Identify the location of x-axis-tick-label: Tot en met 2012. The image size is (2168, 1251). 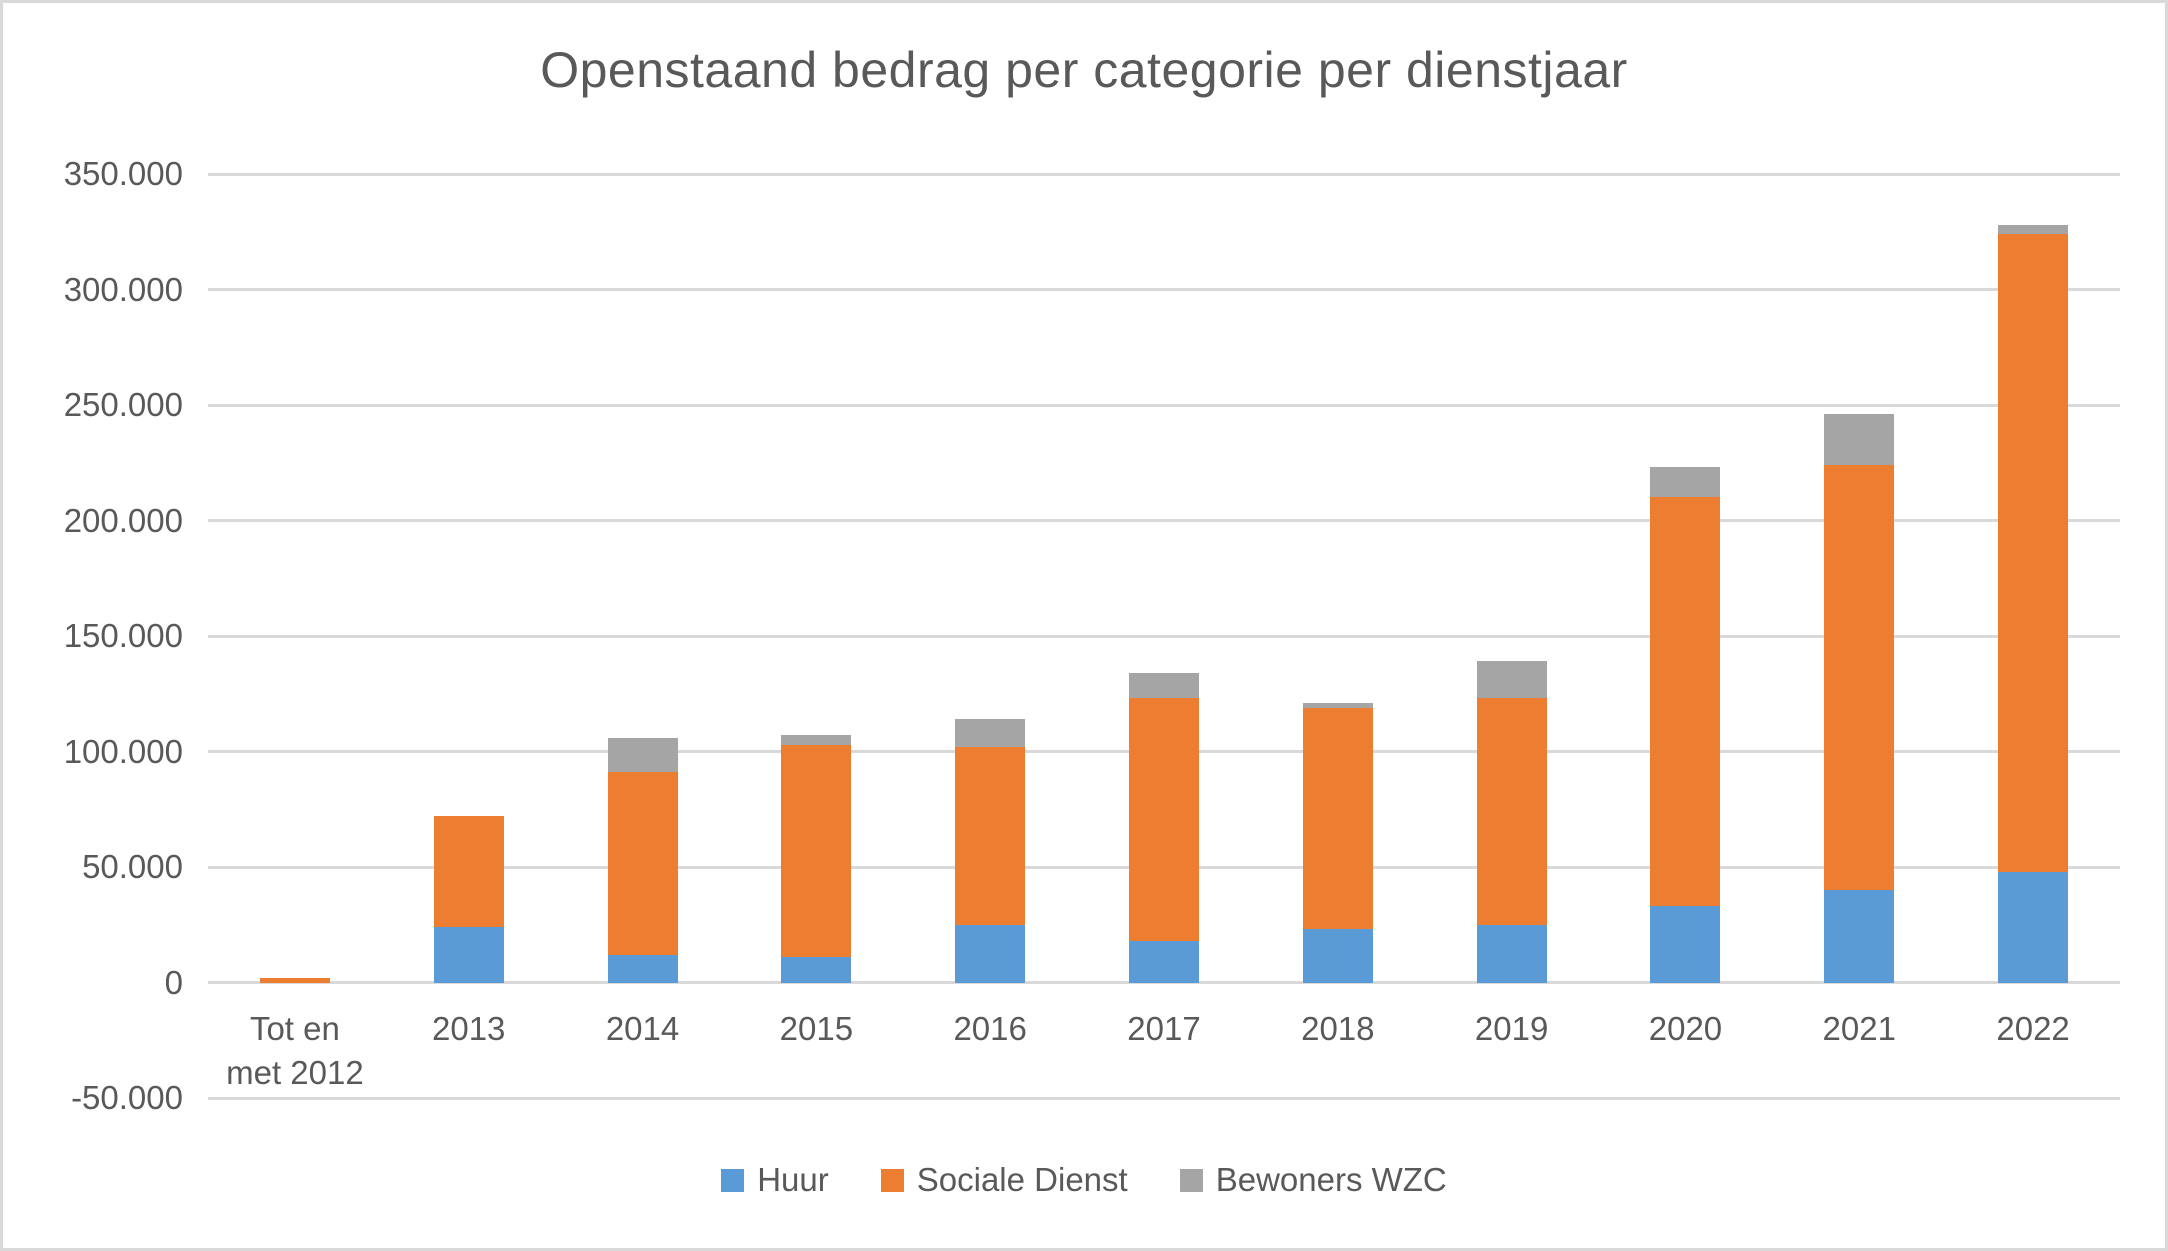
(295, 1050).